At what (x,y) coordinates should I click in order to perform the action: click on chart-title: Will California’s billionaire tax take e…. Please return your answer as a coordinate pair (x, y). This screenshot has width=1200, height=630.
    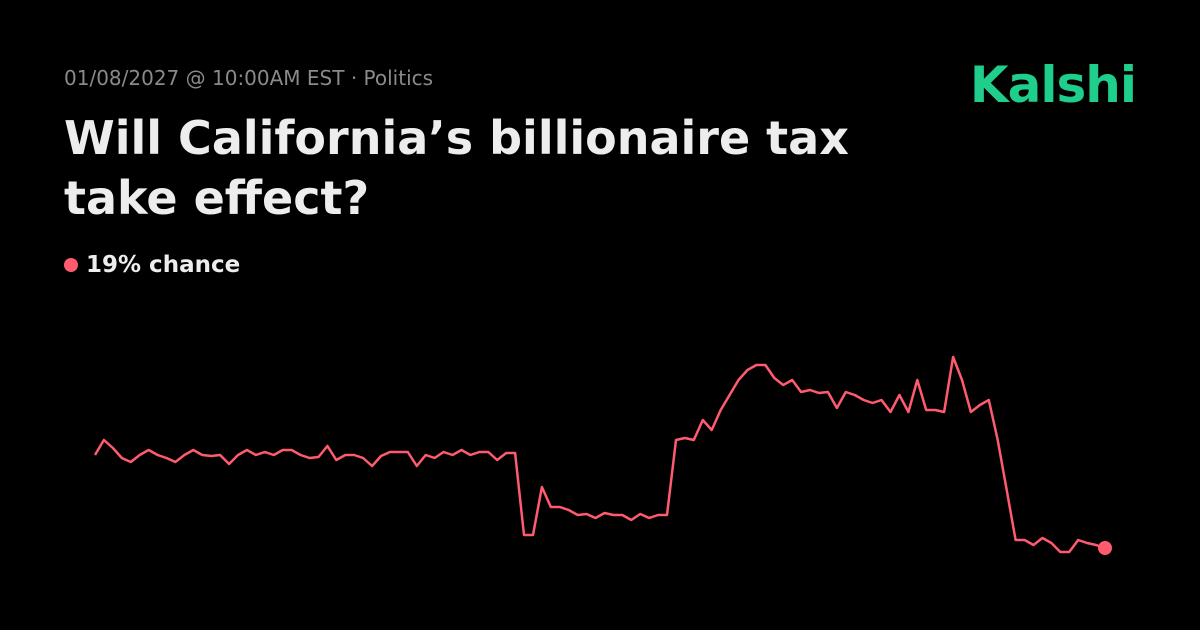
    Looking at the image, I should click on (456, 168).